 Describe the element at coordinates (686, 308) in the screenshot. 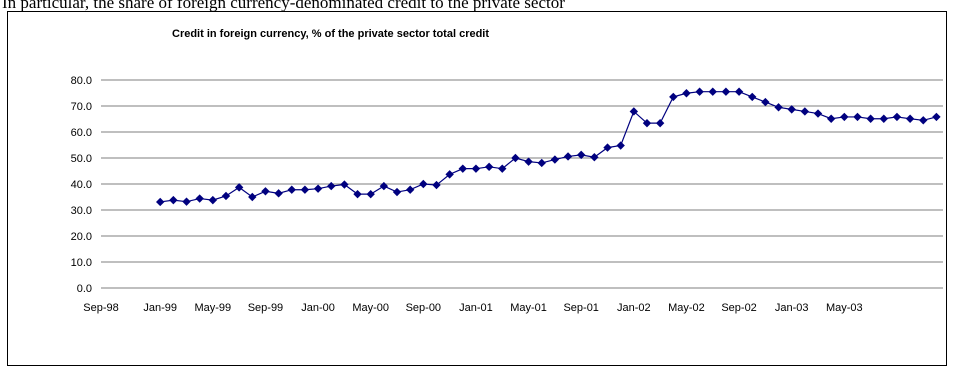

I see `x-tick-label: May-02` at that location.